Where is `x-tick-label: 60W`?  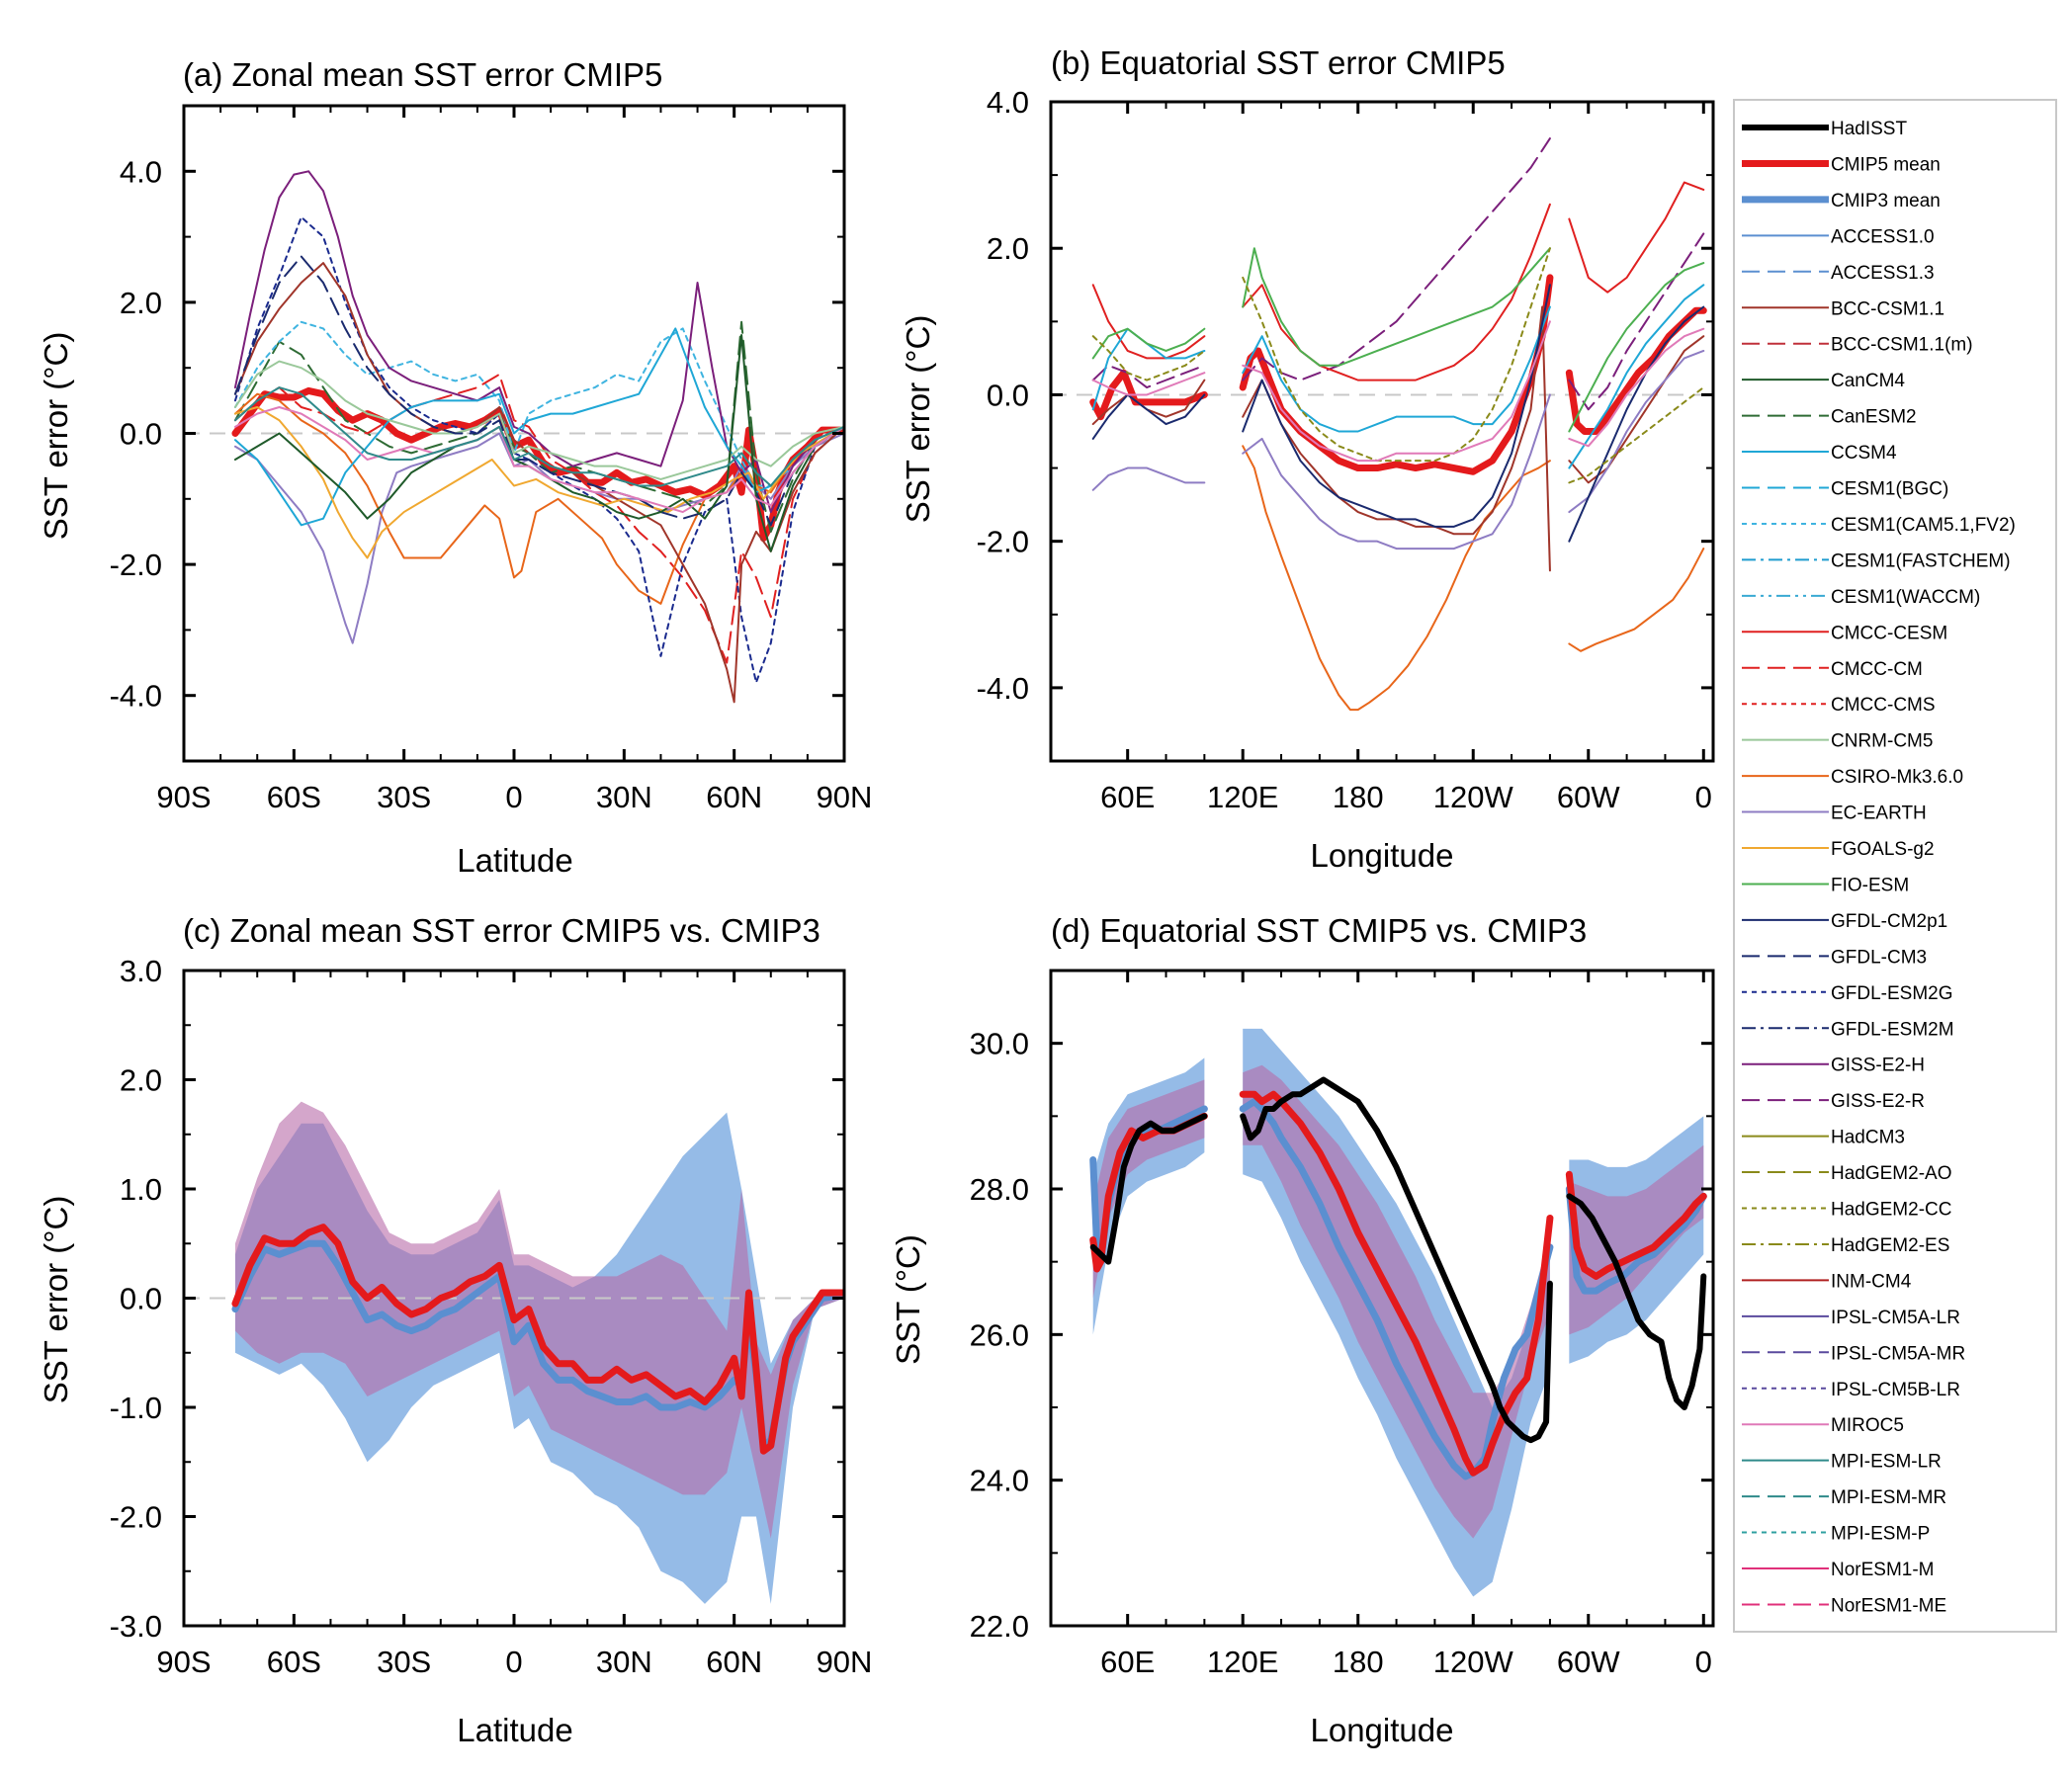
x-tick-label: 60W is located at coordinates (1588, 1662).